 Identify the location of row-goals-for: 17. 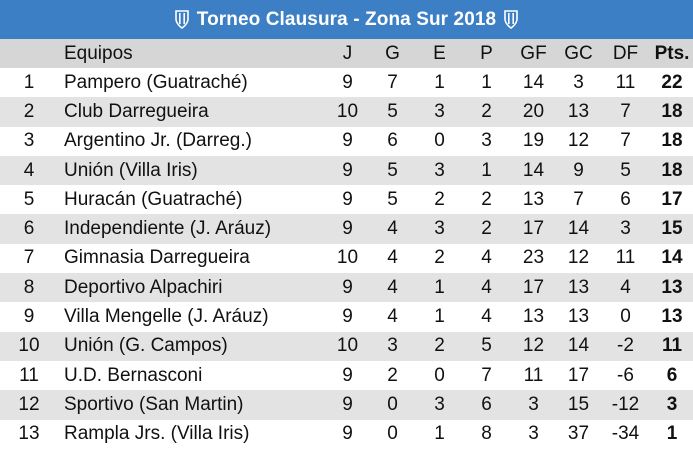
(533, 229).